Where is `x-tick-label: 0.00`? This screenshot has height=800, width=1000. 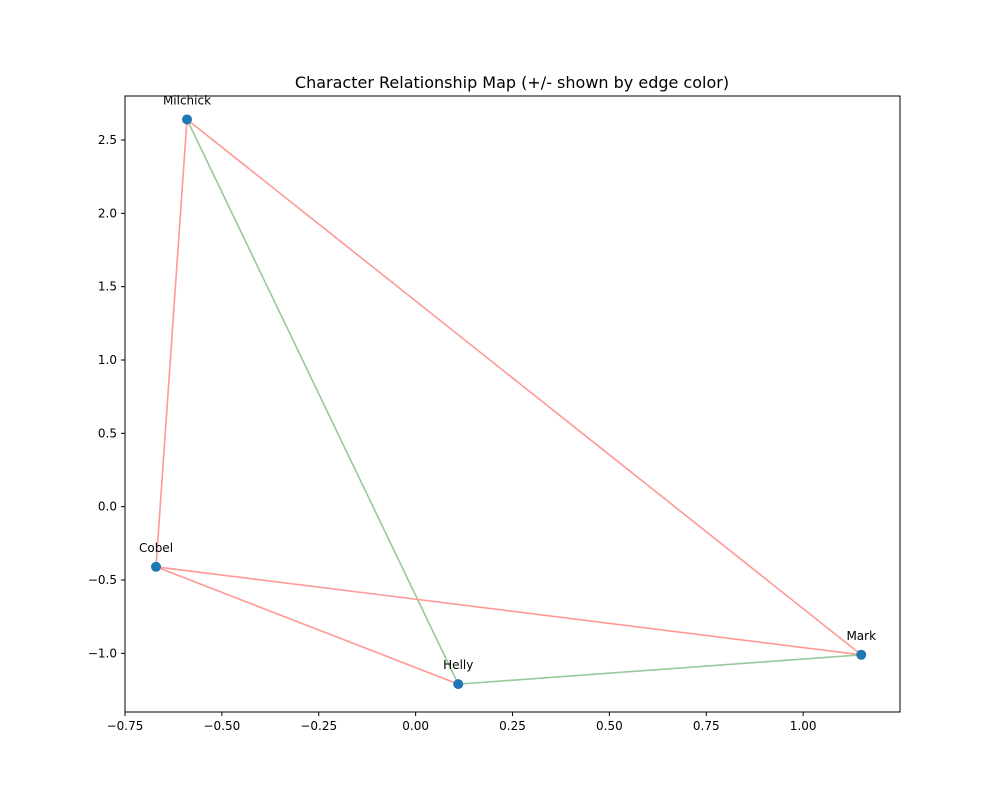 x-tick-label: 0.00 is located at coordinates (415, 726).